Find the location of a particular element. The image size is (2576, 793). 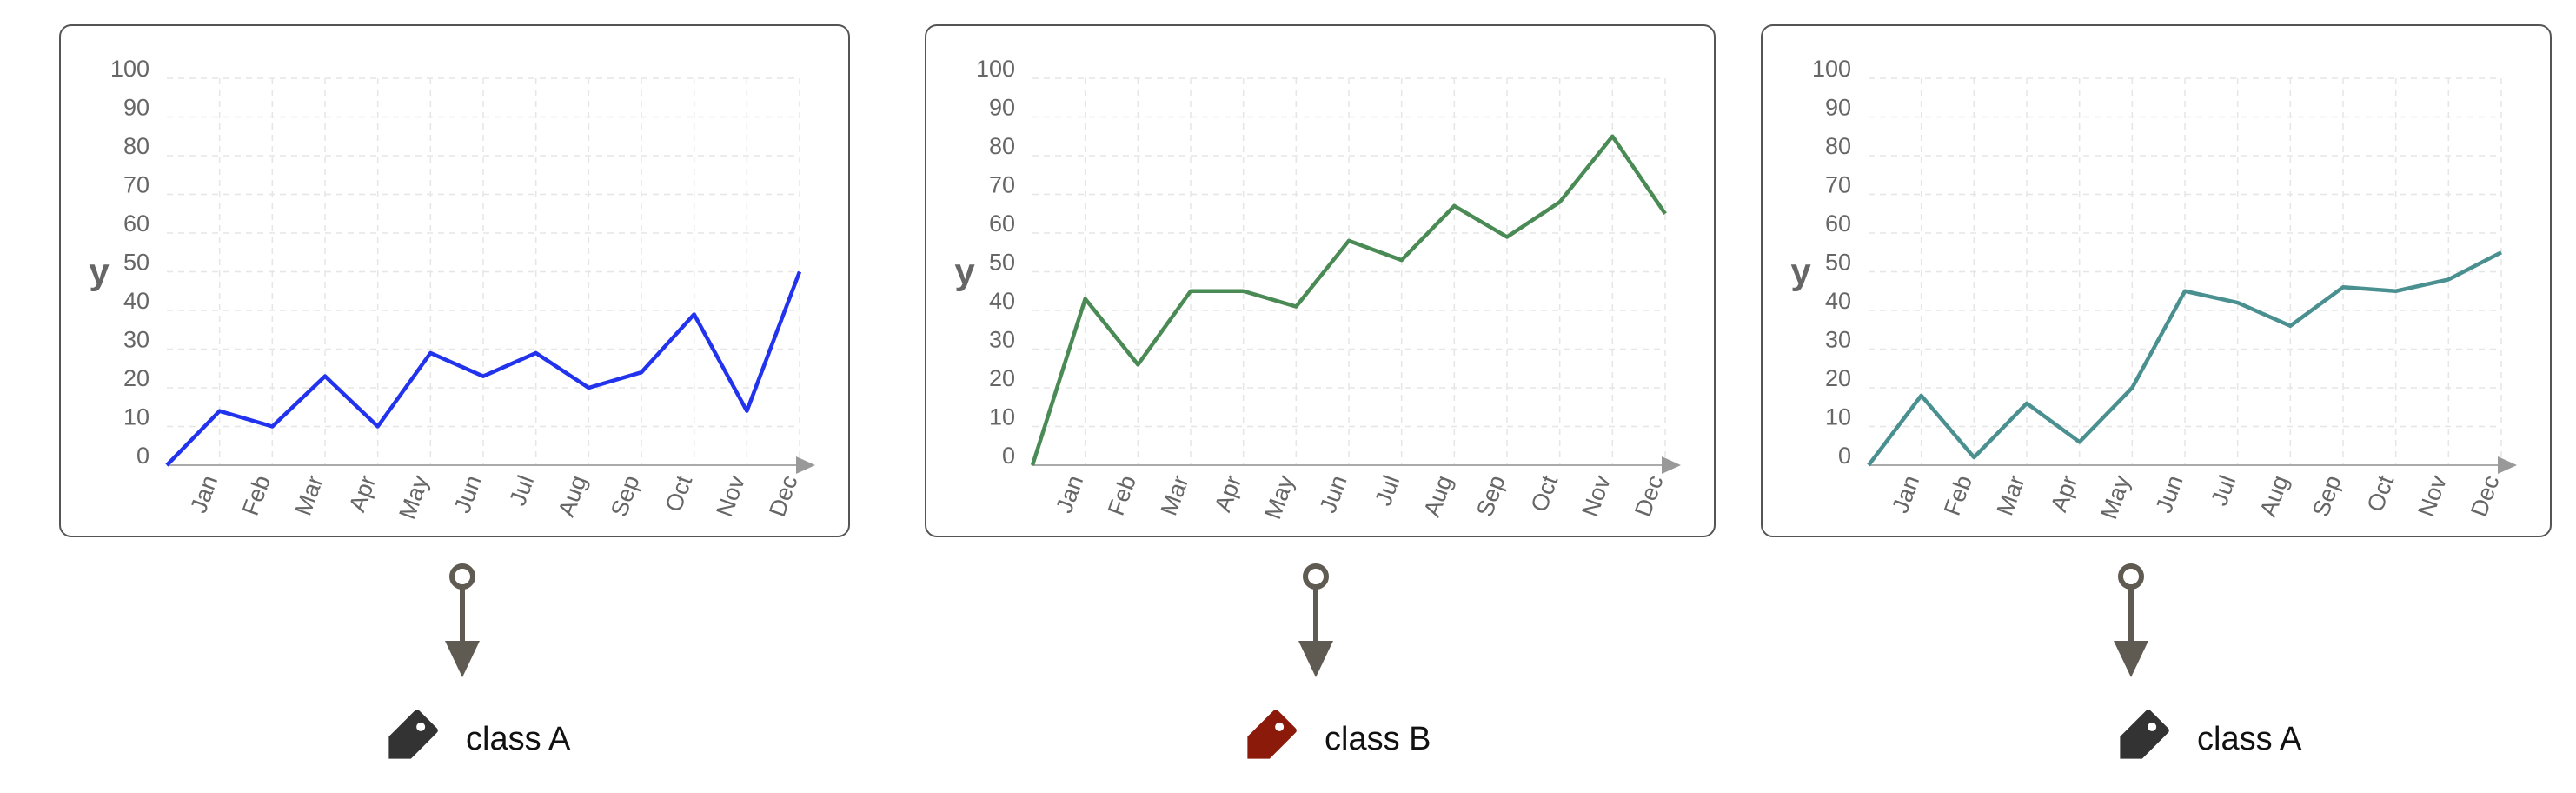

y-tick-label: 40 is located at coordinates (136, 301).